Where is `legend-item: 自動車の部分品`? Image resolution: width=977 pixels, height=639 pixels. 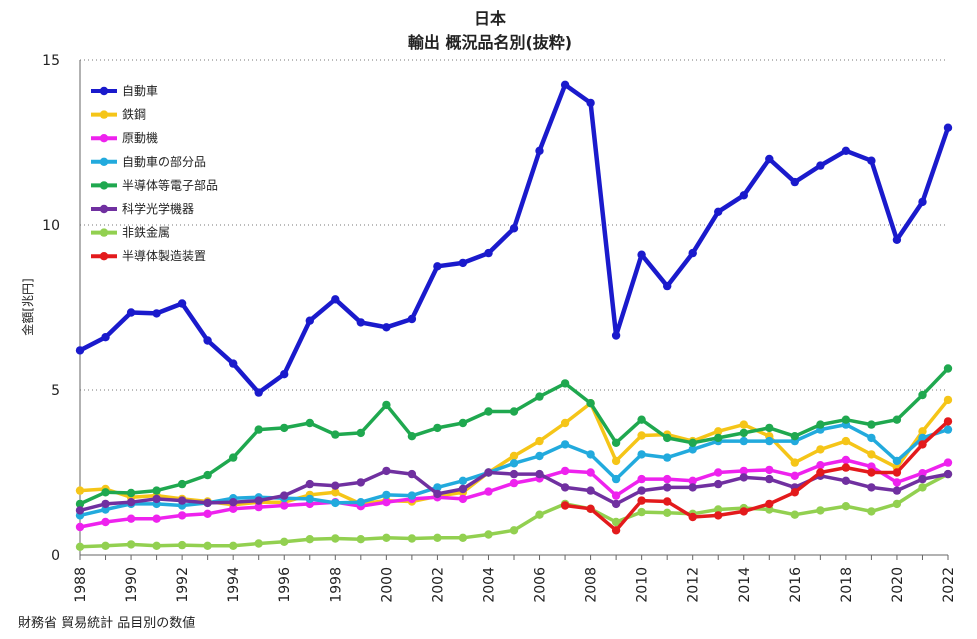 legend-item: 自動車の部分品 is located at coordinates (148, 161).